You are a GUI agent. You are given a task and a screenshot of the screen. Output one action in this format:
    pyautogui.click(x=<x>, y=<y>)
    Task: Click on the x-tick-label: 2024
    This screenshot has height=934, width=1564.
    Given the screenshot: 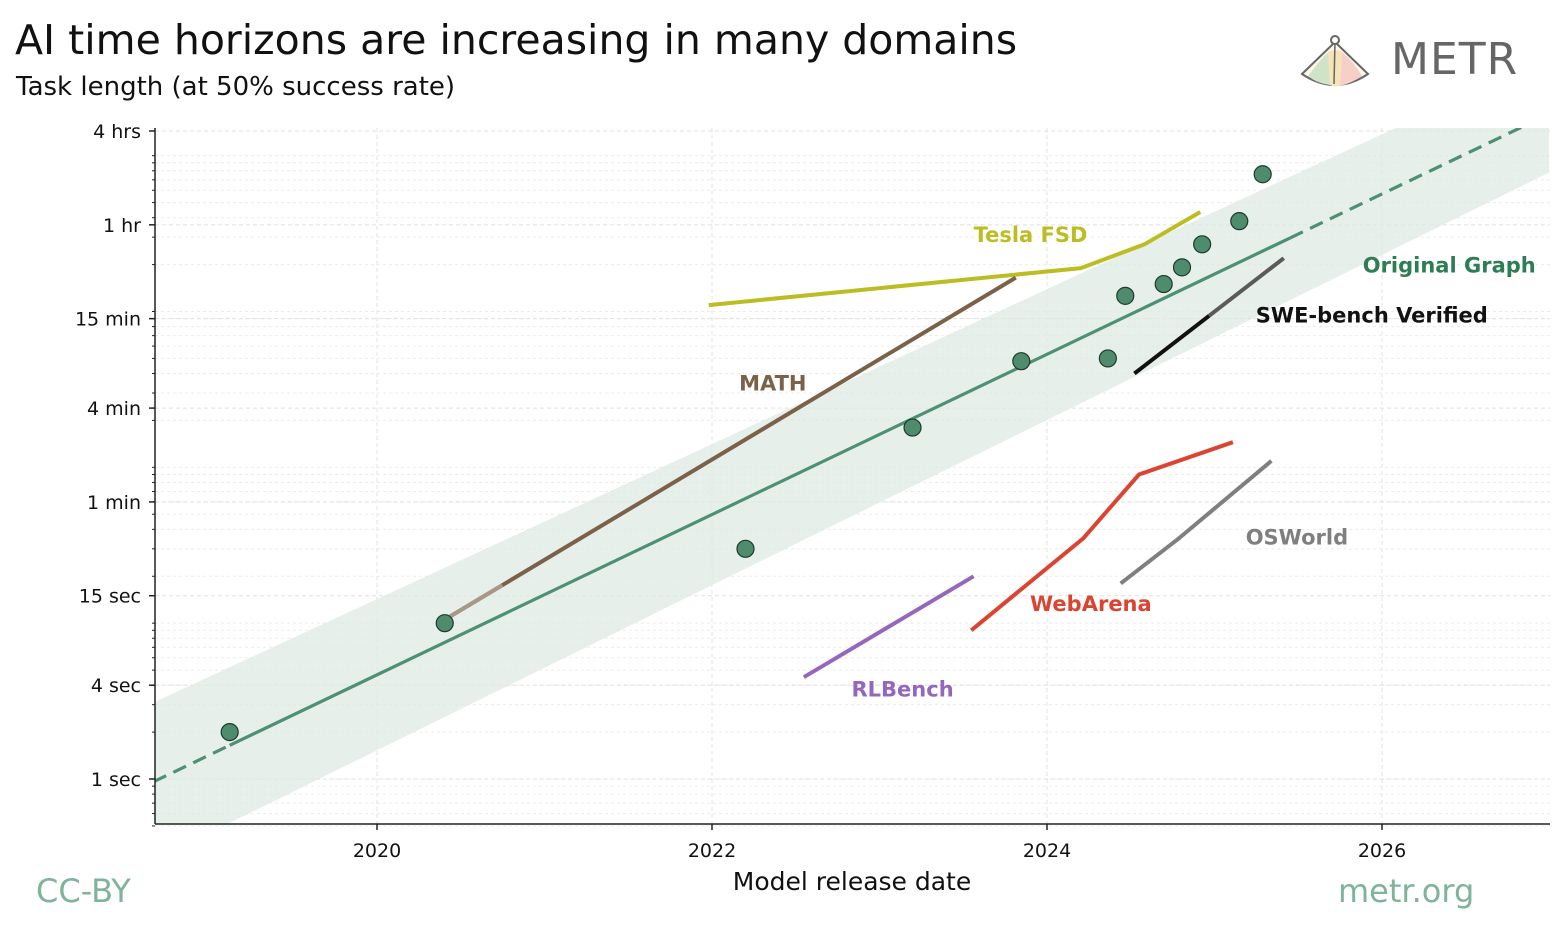 What is the action you would take?
    pyautogui.click(x=1047, y=851)
    